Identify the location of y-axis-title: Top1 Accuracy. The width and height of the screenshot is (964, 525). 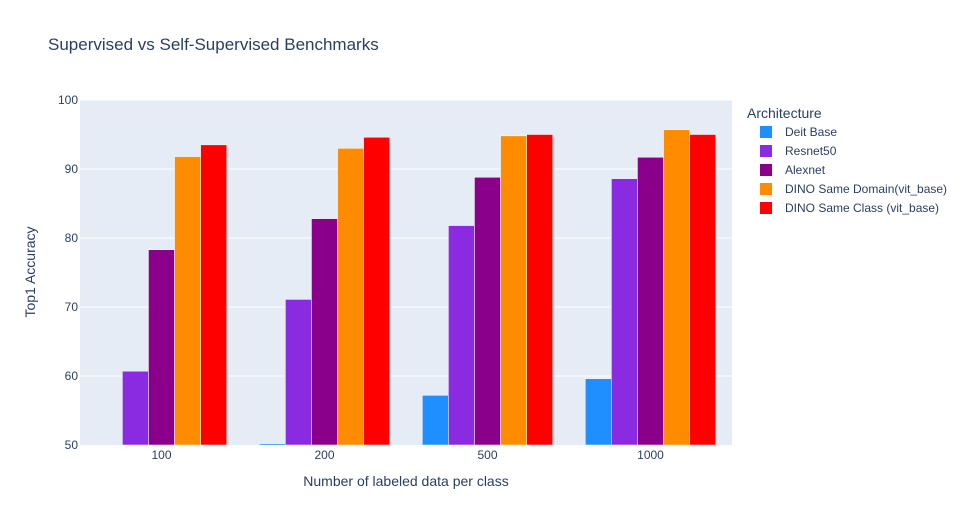
(30, 271).